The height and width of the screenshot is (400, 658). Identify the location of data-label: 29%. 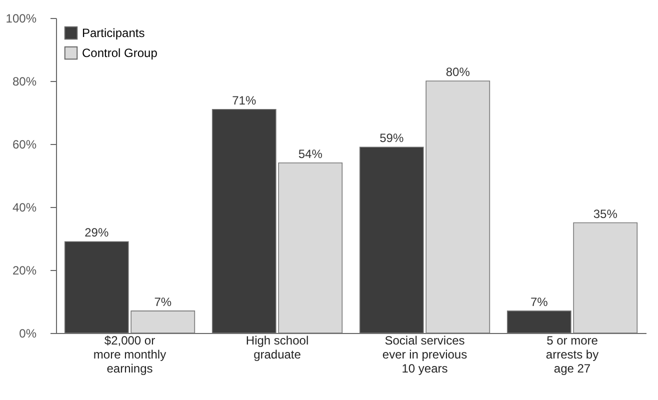
(96, 233).